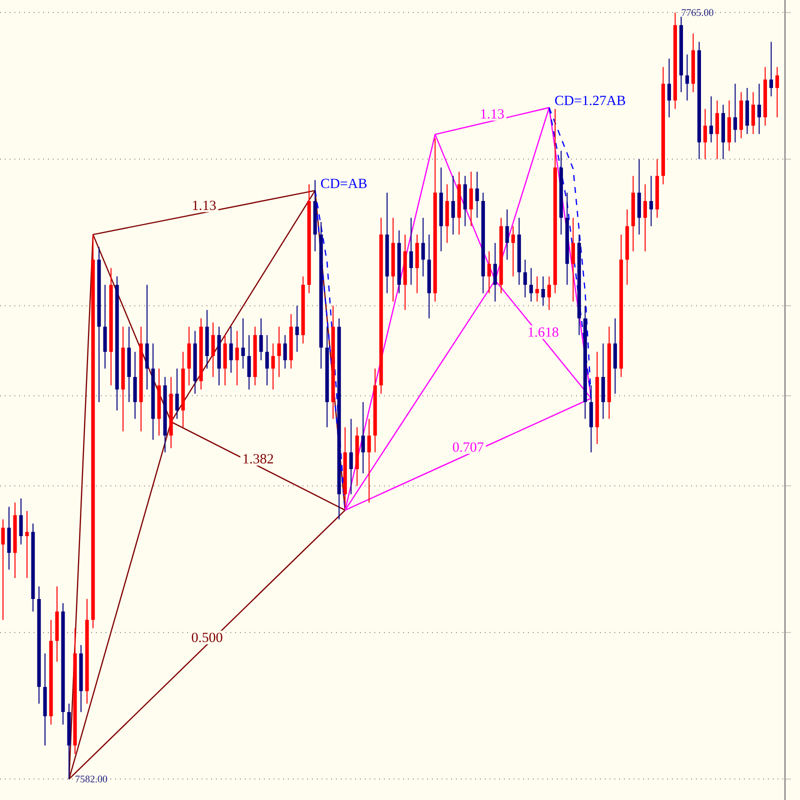  What do you see at coordinates (207, 637) in the screenshot?
I see `series-label: 0.500` at bounding box center [207, 637].